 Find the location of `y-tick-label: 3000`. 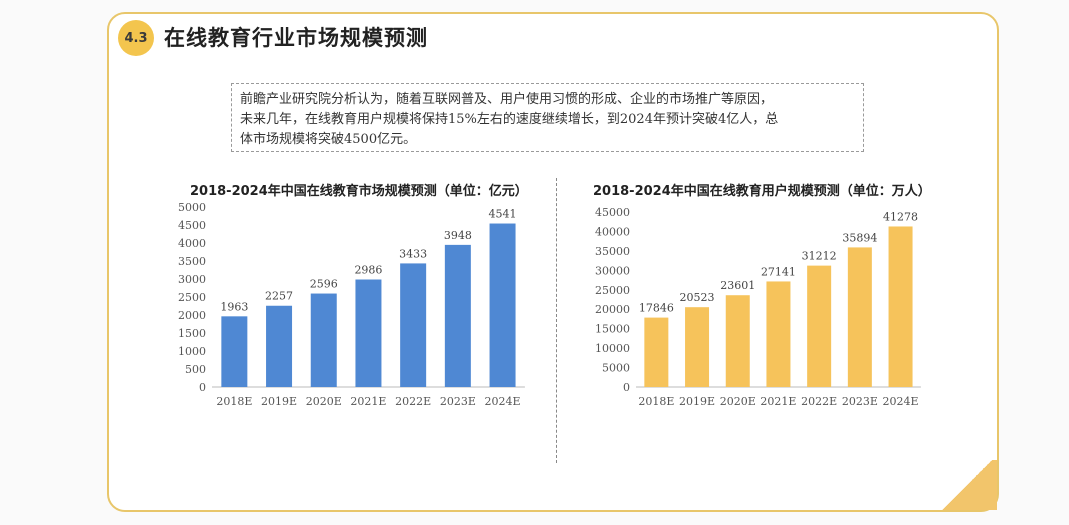

y-tick-label: 3000 is located at coordinates (192, 279).